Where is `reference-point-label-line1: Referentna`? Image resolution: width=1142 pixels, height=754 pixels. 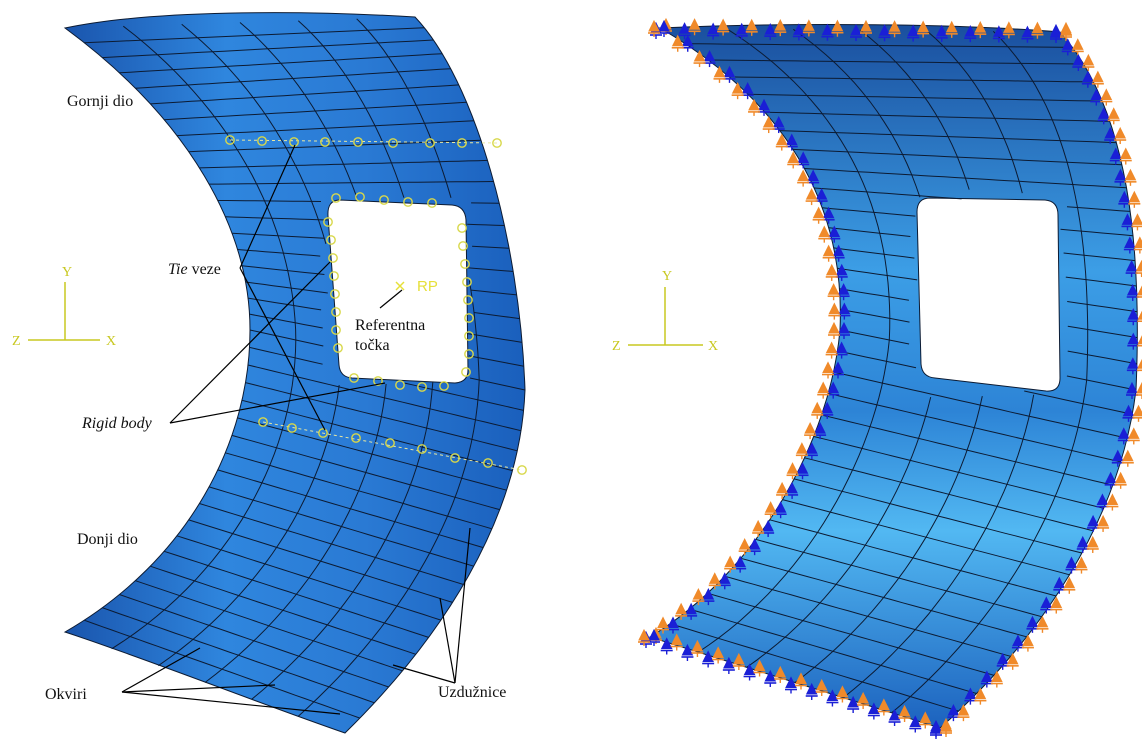 reference-point-label-line1: Referentna is located at coordinates (390, 325).